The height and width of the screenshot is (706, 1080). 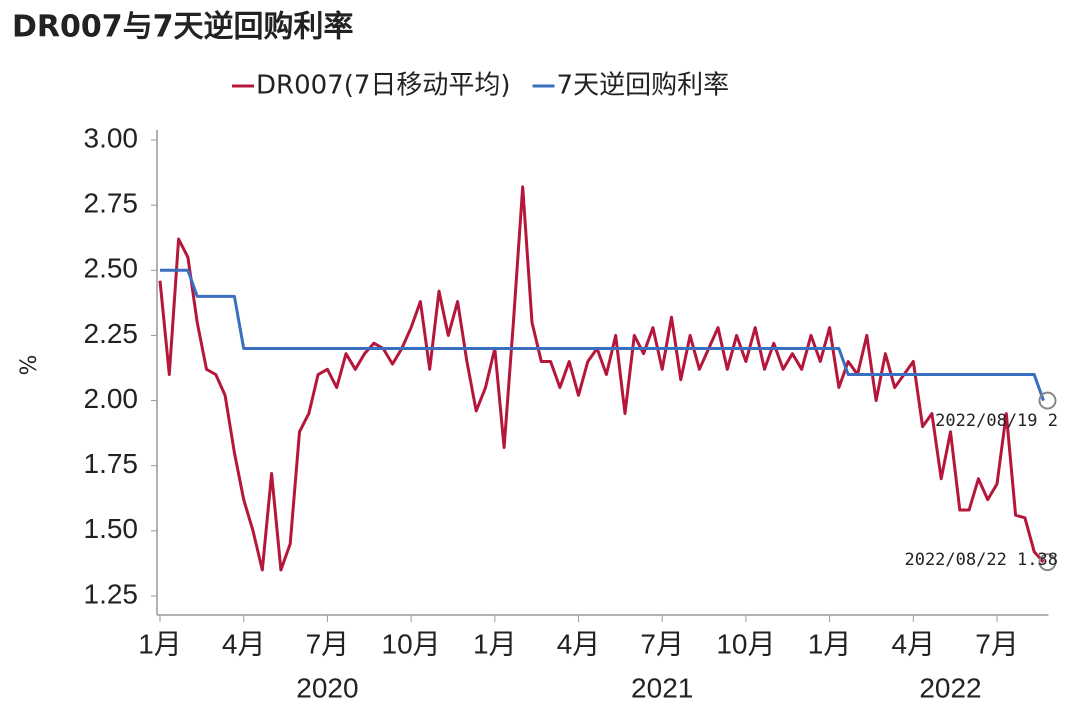 I want to click on y-tick-label: 2.00, so click(x=111, y=398).